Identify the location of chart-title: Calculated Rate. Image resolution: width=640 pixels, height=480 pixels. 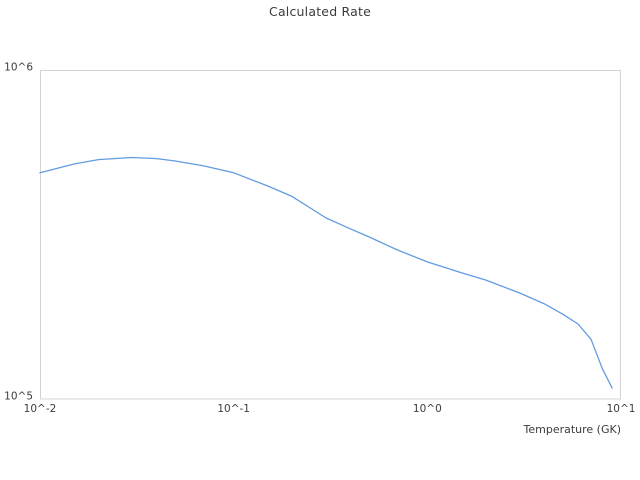
(320, 11).